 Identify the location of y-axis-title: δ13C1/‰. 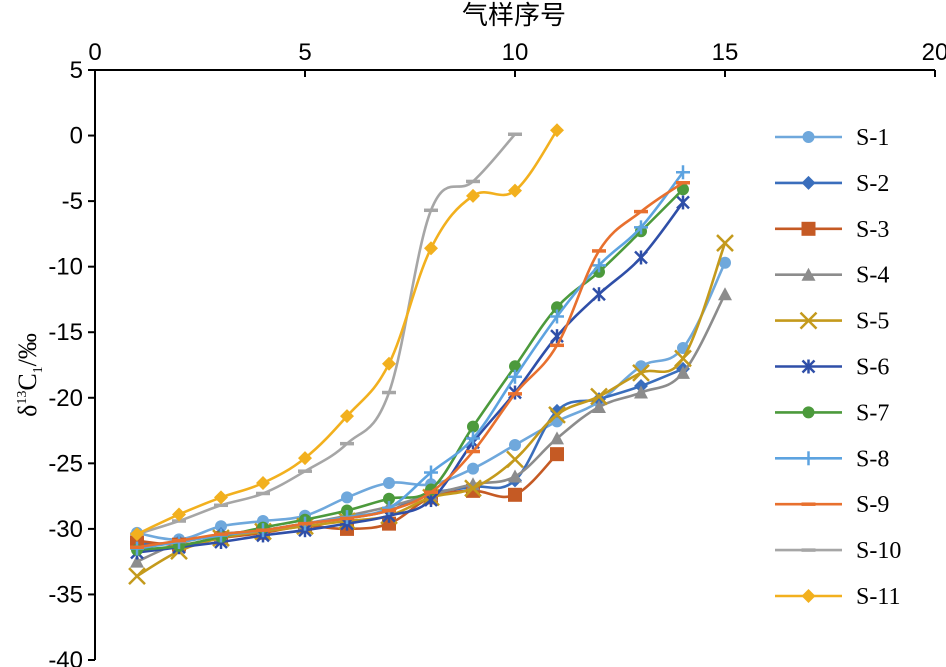
(29, 375).